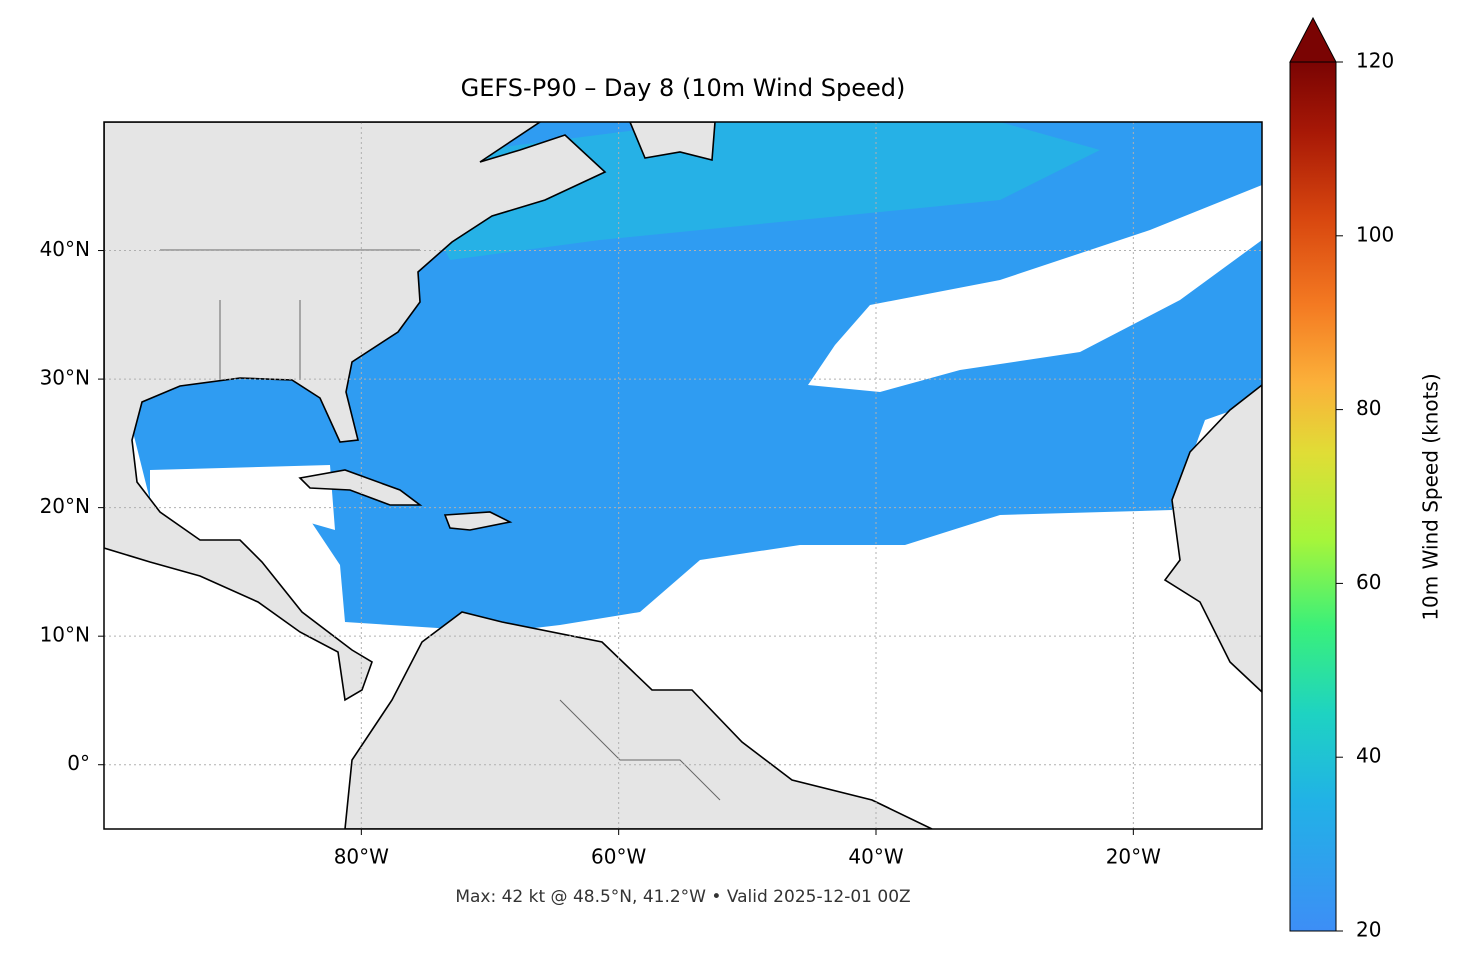 The height and width of the screenshot is (969, 1466). I want to click on colorbar-tick-label: 20, so click(1368, 930).